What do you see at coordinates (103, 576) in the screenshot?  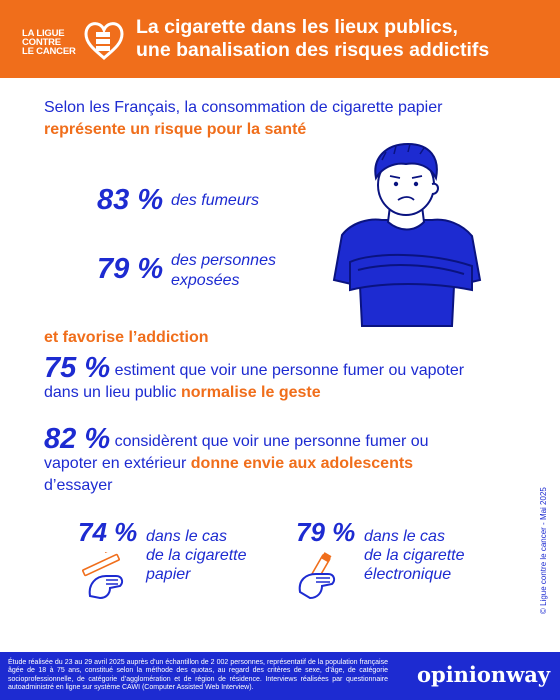 I see `hand-cigarette-icon` at bounding box center [103, 576].